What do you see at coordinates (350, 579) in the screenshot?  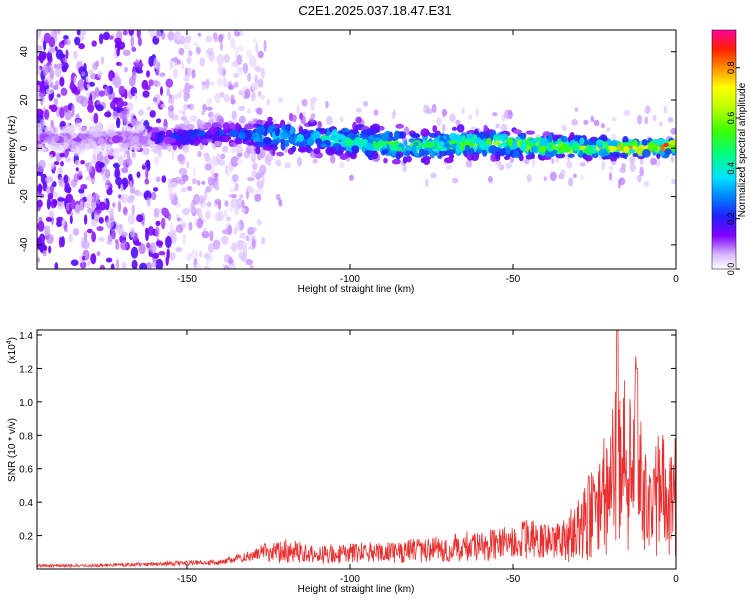 I see `x-tick-label: -100` at bounding box center [350, 579].